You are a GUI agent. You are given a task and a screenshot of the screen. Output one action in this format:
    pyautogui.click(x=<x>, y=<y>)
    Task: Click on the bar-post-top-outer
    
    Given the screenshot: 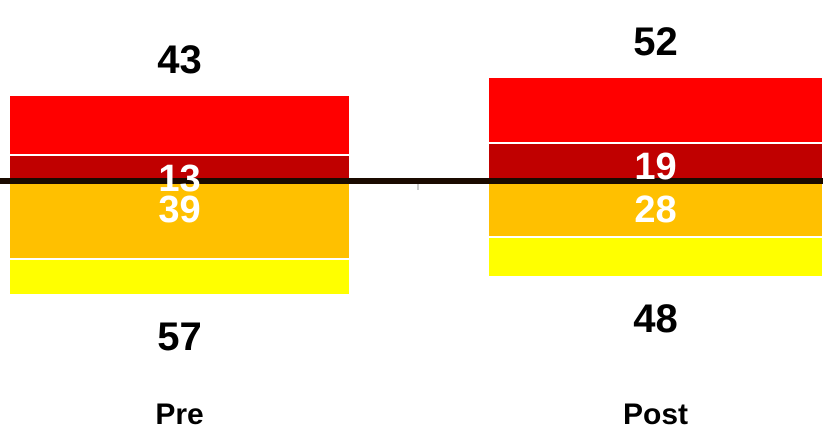 What is the action you would take?
    pyautogui.click(x=655, y=110)
    